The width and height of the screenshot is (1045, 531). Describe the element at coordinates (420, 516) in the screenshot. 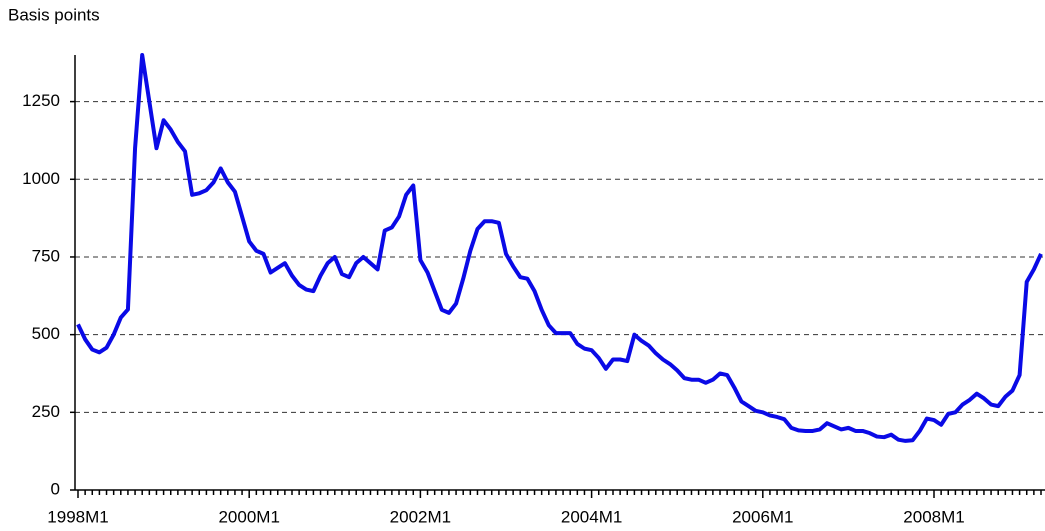

I see `x-tick-label: 2002M1` at that location.